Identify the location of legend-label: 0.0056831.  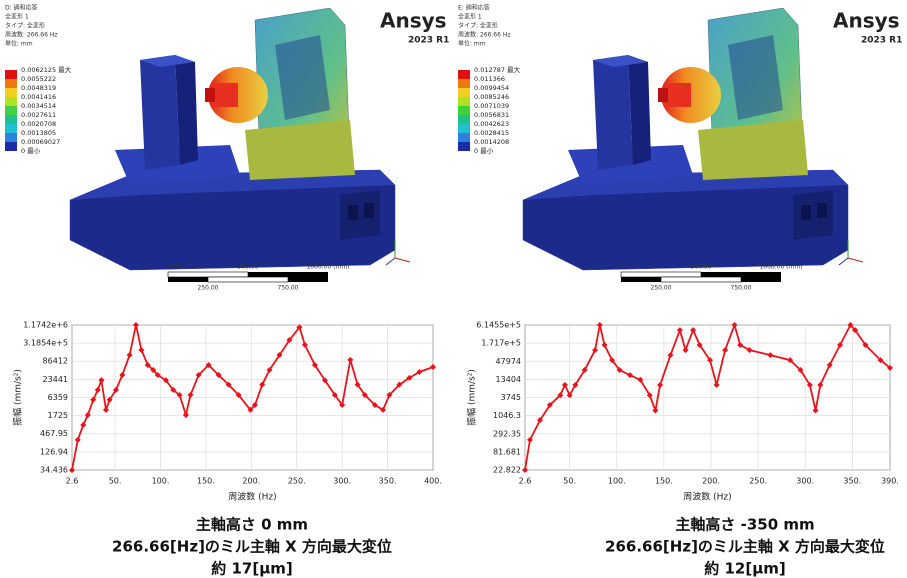
(491, 115).